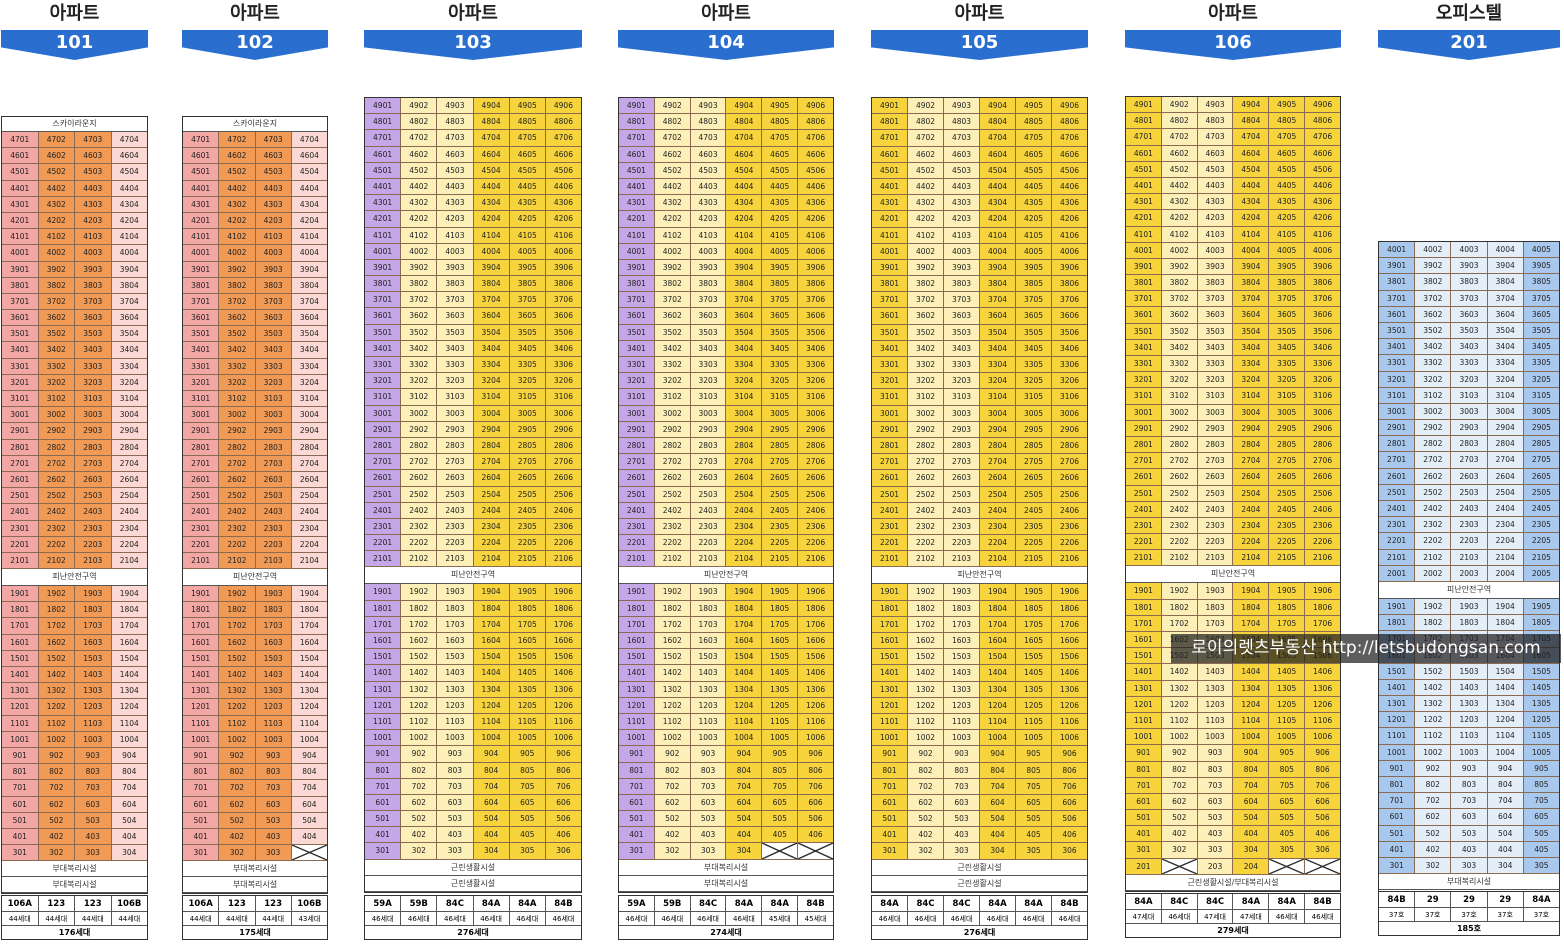 Image resolution: width=1564 pixels, height=946 pixels. What do you see at coordinates (419, 851) in the screenshot?
I see `unit-cell: 302` at bounding box center [419, 851].